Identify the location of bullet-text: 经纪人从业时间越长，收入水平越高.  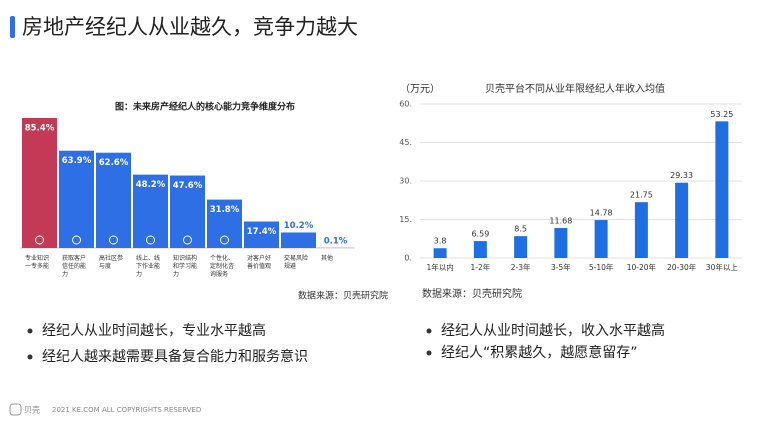
(553, 330).